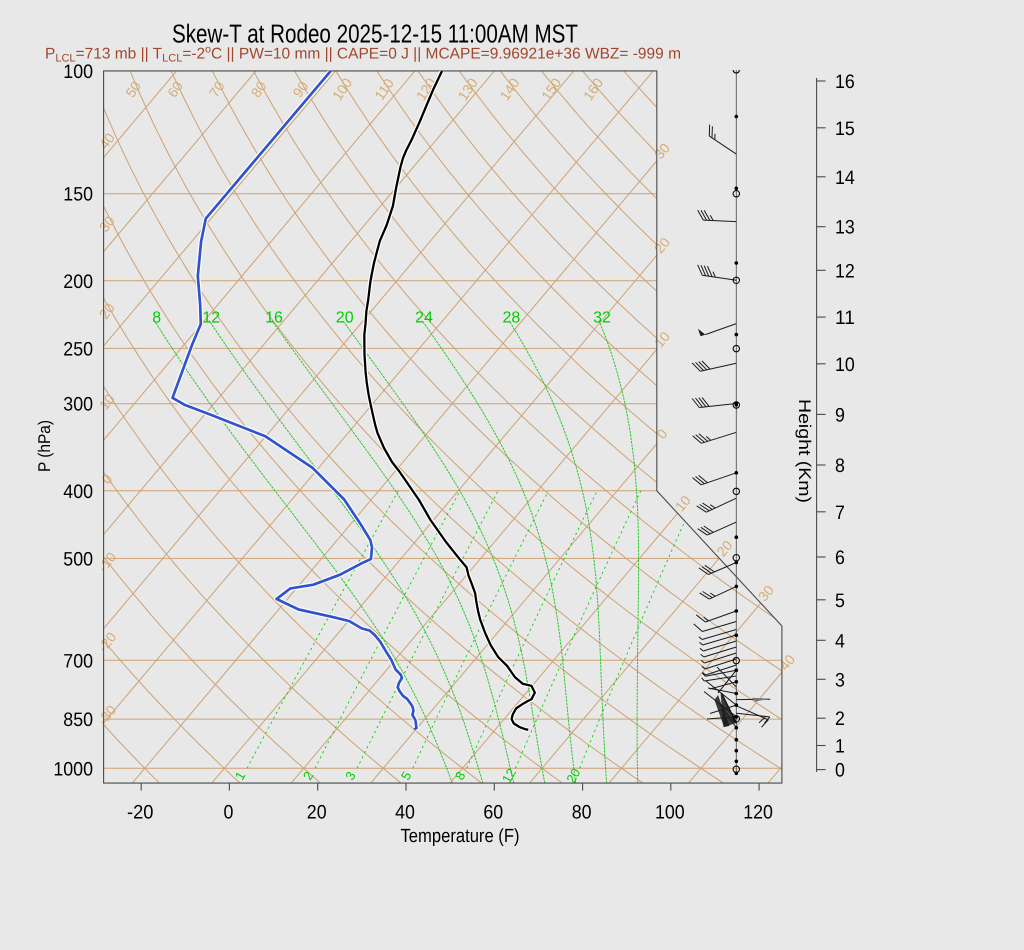 The image size is (1024, 950). I want to click on svg-text: 3, so click(840, 680).